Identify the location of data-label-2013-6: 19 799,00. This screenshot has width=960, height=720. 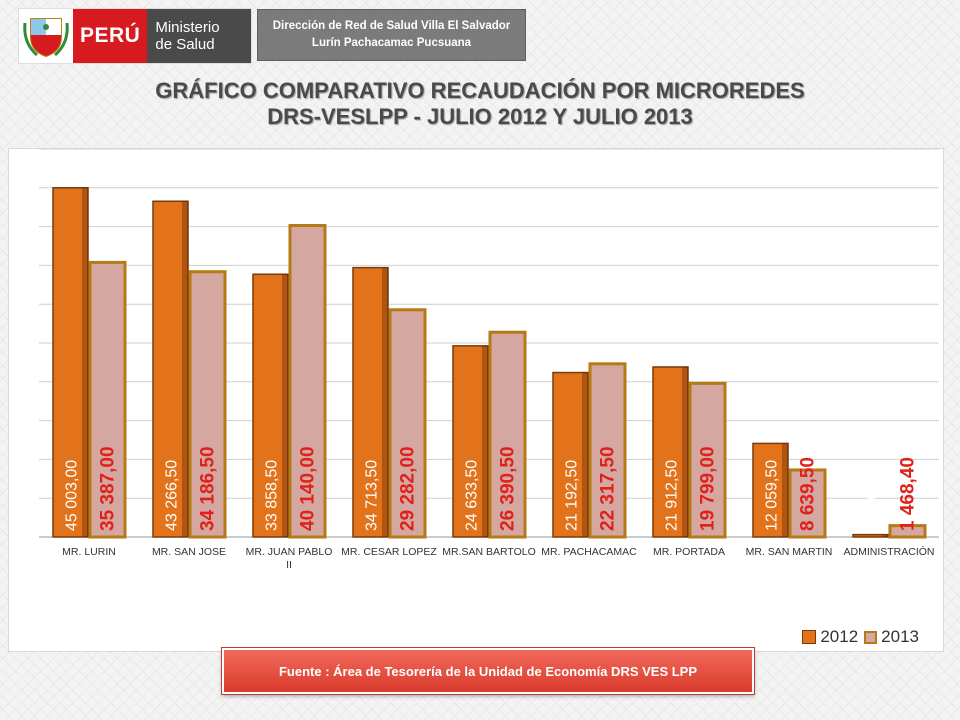
(708, 488).